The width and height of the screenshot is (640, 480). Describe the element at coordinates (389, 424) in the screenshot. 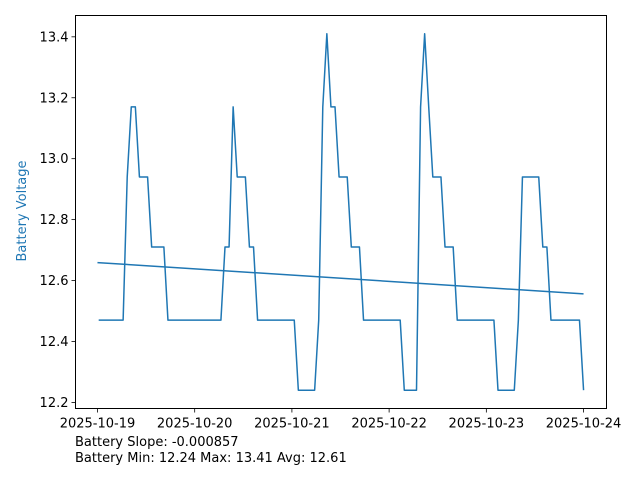

I see `x-tick-label: 2025-10-22` at that location.